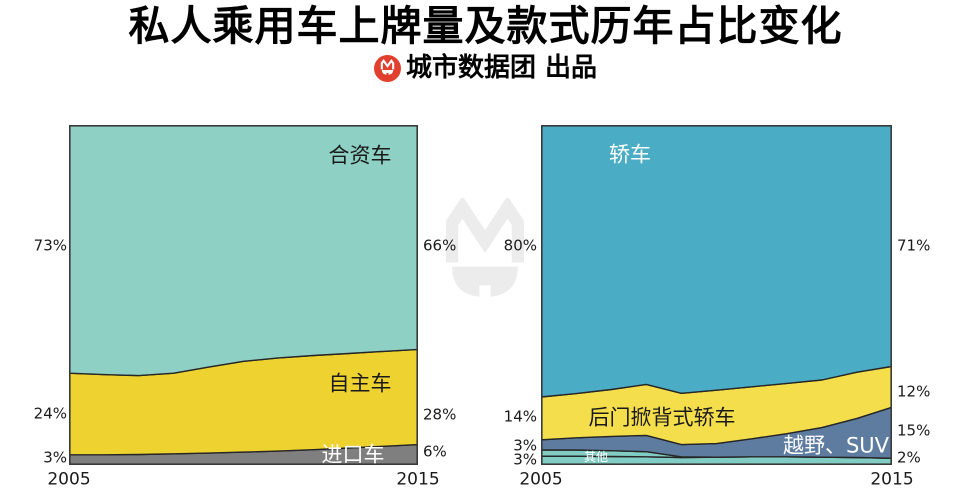 The image size is (971, 504). Describe the element at coordinates (914, 430) in the screenshot. I see `value-label: 15%` at that location.